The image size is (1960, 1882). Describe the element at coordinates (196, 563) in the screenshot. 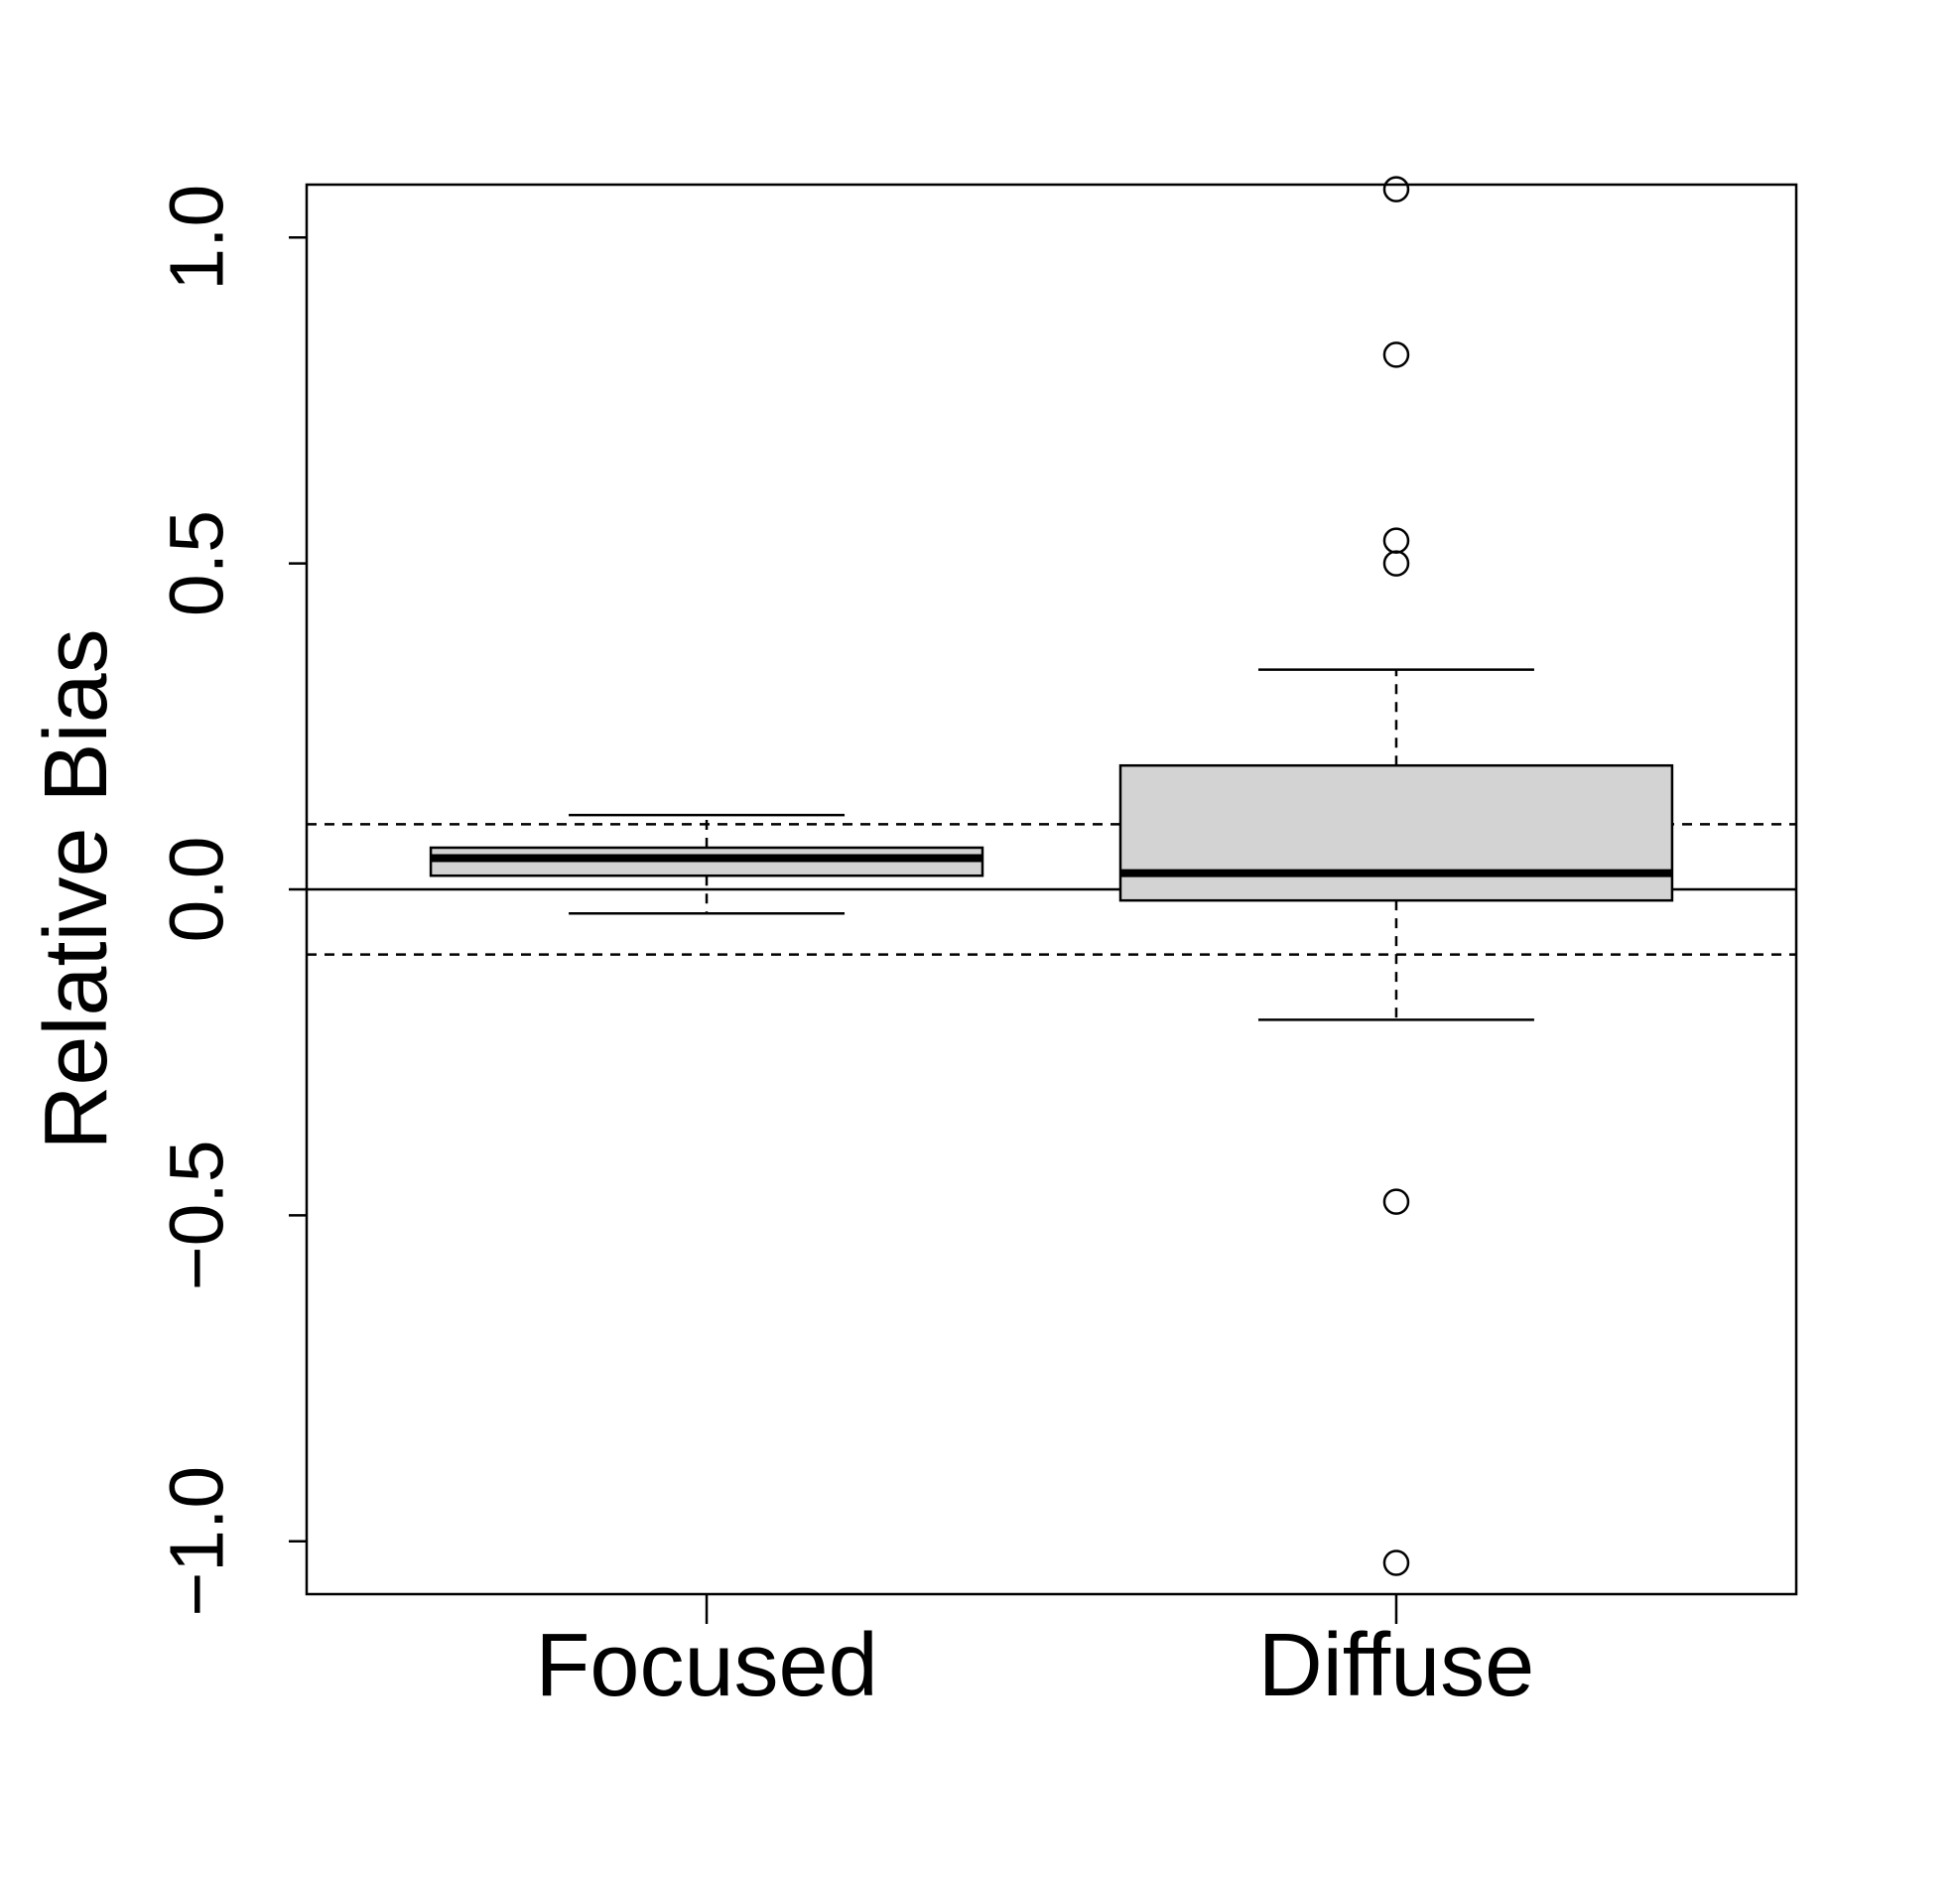

I see `y-tick-label: 0.5` at that location.